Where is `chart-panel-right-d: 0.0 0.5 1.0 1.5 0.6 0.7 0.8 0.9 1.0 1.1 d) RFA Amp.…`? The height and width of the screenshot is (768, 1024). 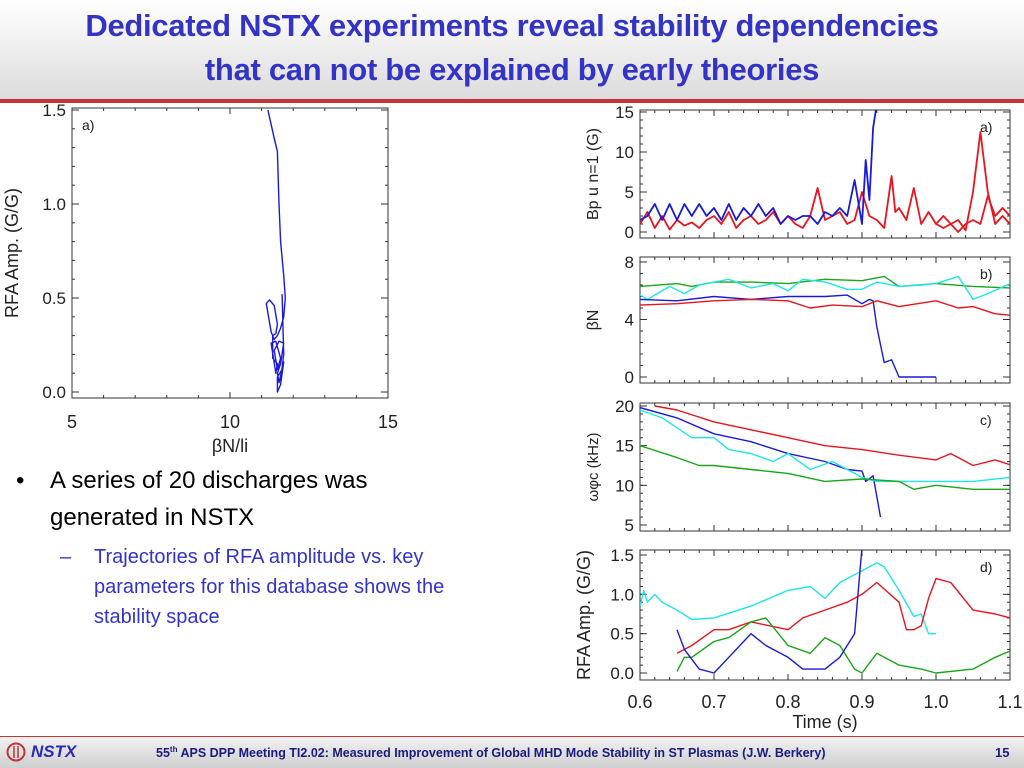 chart-panel-right-d: 0.0 0.5 1.0 1.5 0.6 0.7 0.8 0.9 1.0 1.1 d) RFA Amp.… is located at coordinates (798, 639).